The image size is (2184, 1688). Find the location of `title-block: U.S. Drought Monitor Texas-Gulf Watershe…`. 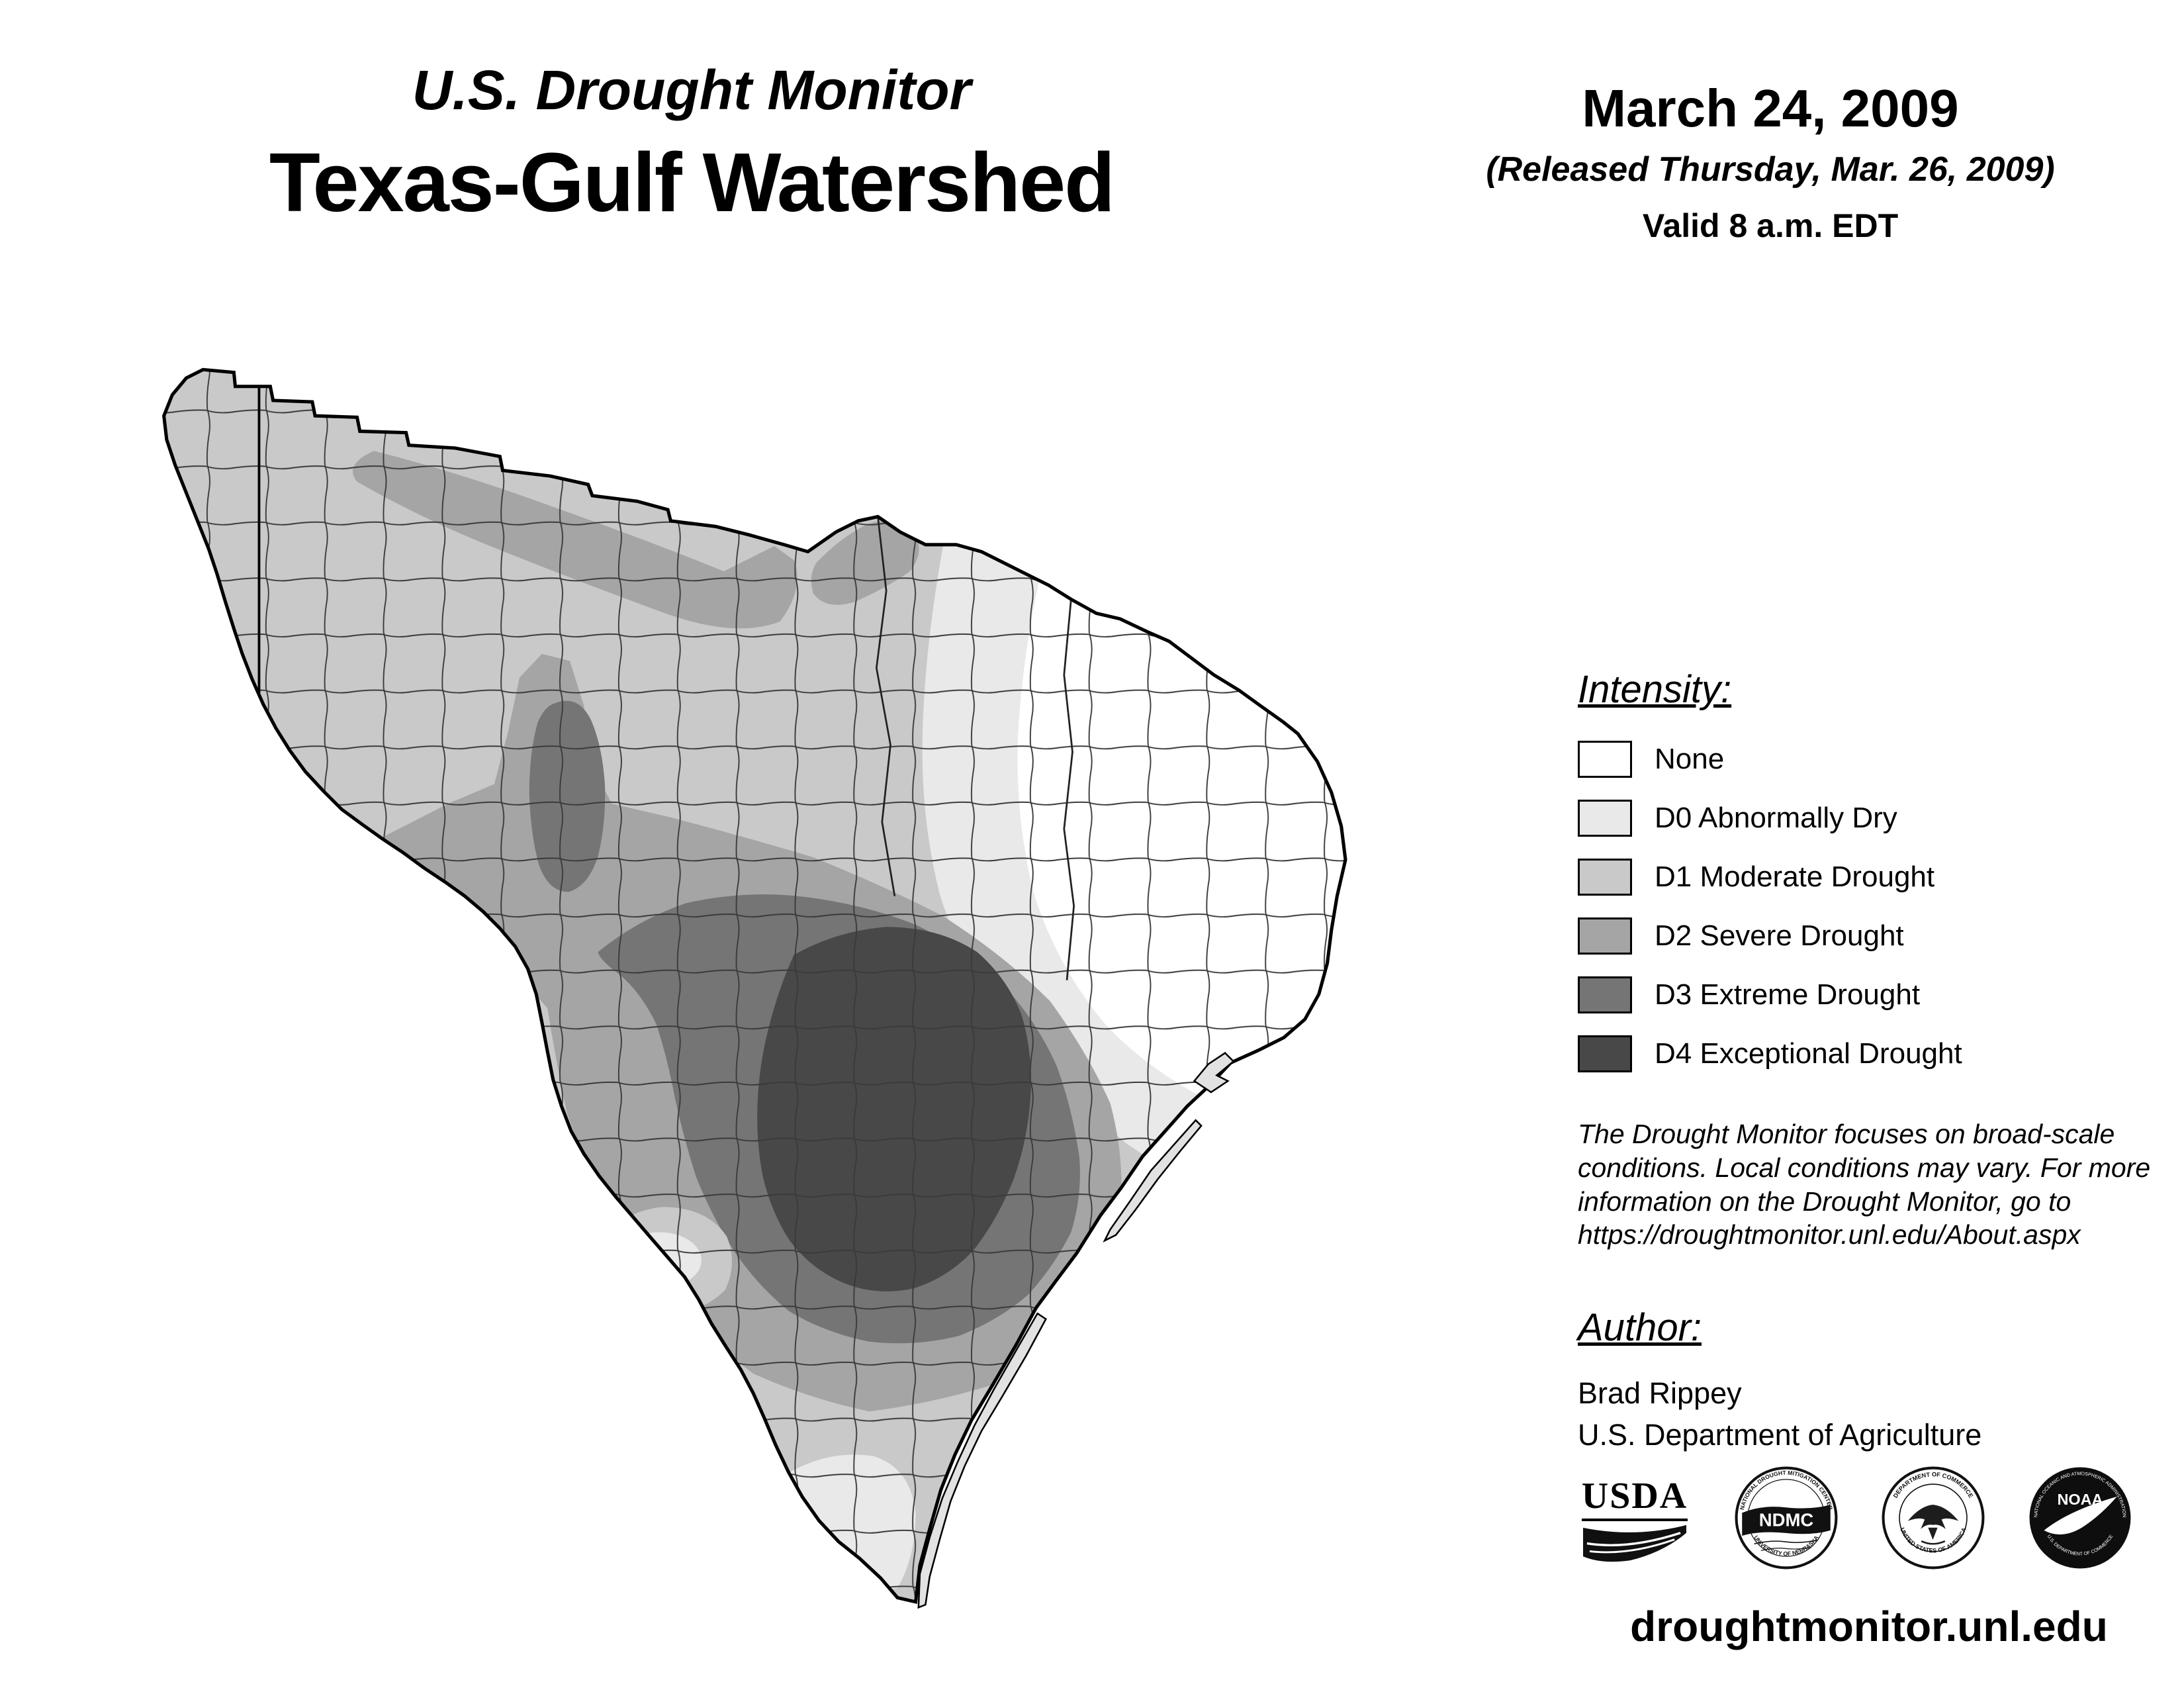

title-block: U.S. Drought Monitor Texas-Gulf Watershe… is located at coordinates (692, 144).